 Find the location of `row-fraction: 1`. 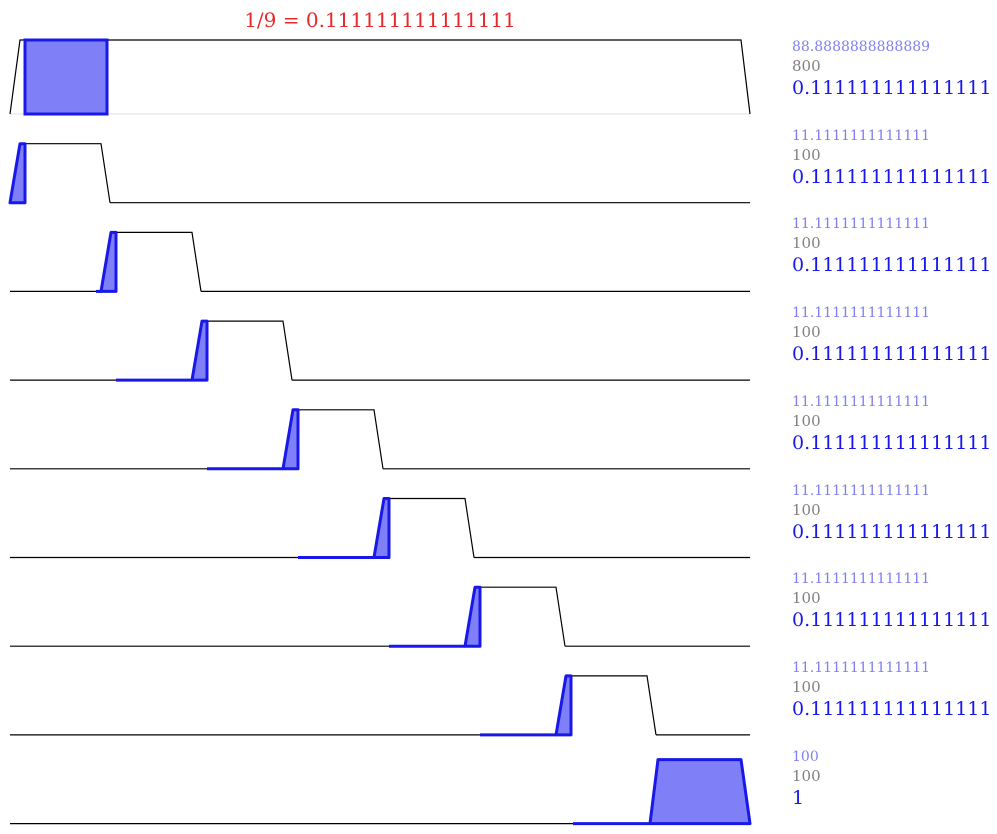

row-fraction: 1 is located at coordinates (798, 797).